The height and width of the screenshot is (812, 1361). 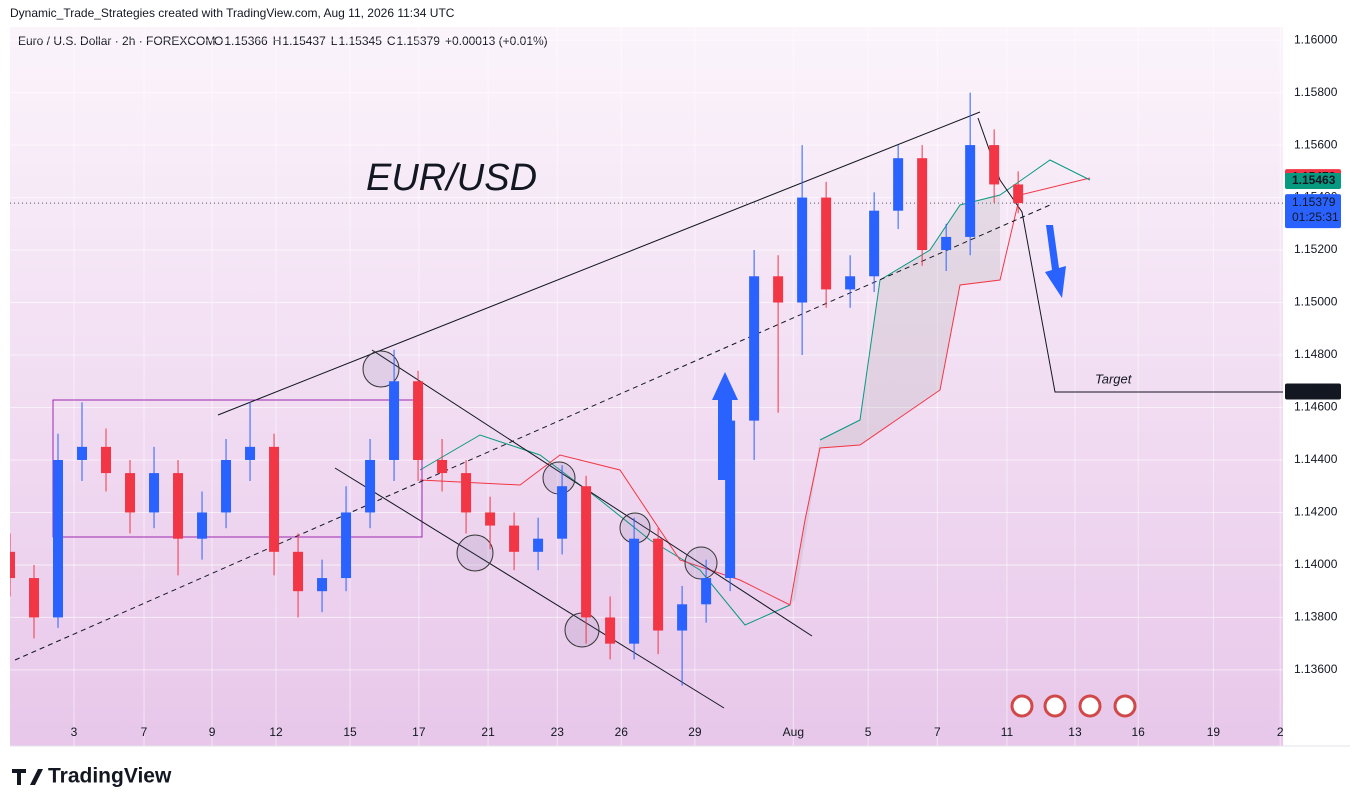 I want to click on range-box, so click(x=237, y=468).